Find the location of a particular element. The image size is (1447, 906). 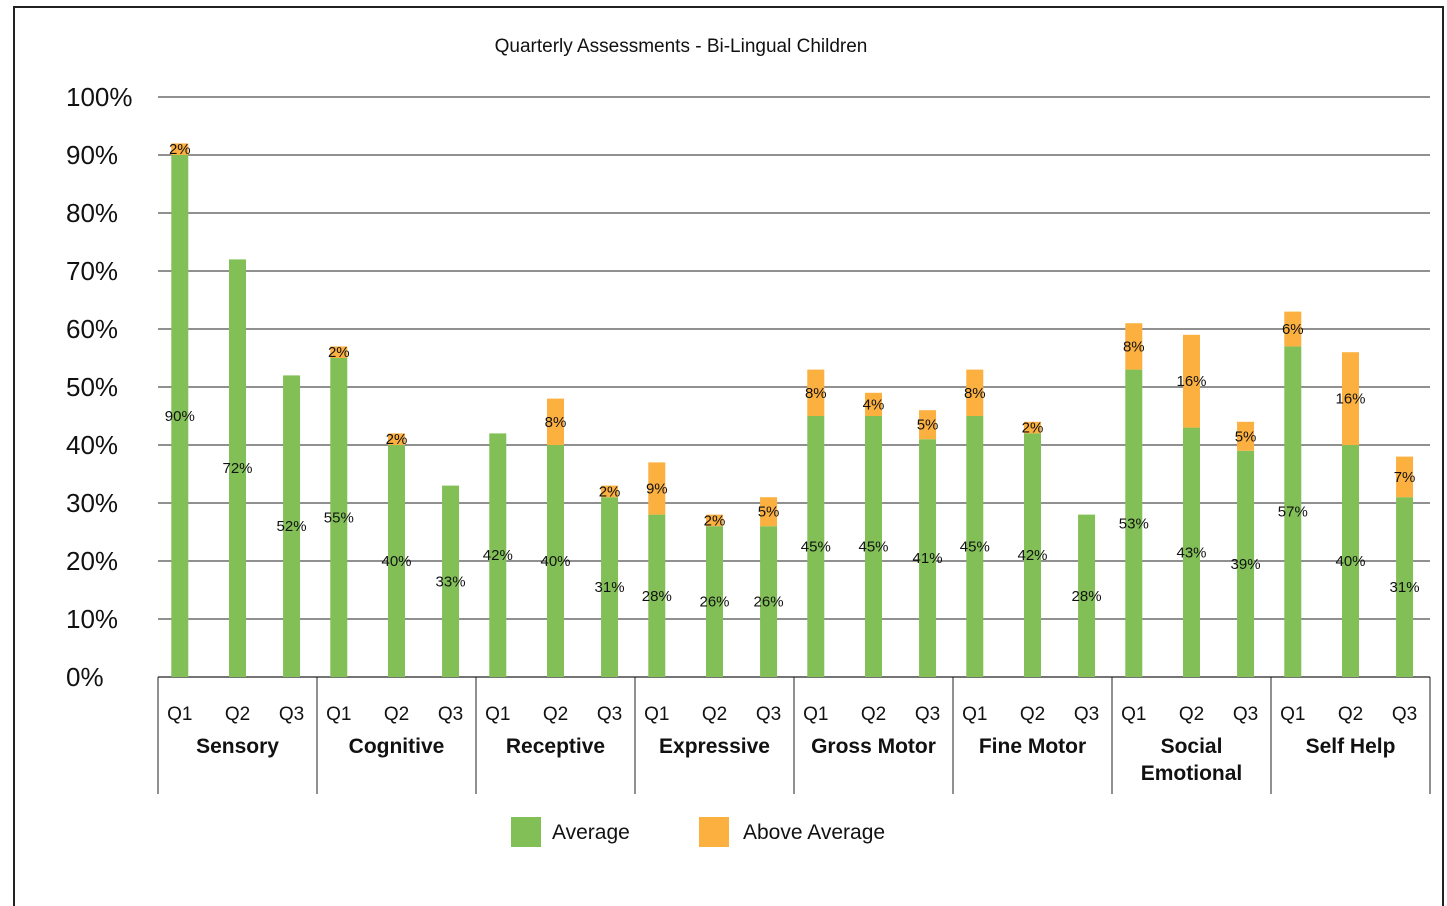

legend-label-above-average: Above Average is located at coordinates (814, 832).